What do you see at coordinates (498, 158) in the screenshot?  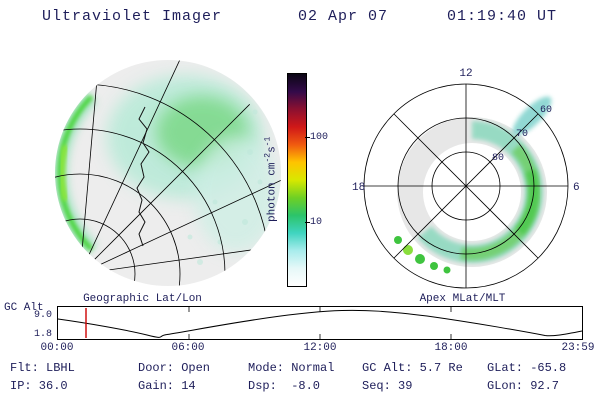 I see `mlat-label-80: 80` at bounding box center [498, 158].